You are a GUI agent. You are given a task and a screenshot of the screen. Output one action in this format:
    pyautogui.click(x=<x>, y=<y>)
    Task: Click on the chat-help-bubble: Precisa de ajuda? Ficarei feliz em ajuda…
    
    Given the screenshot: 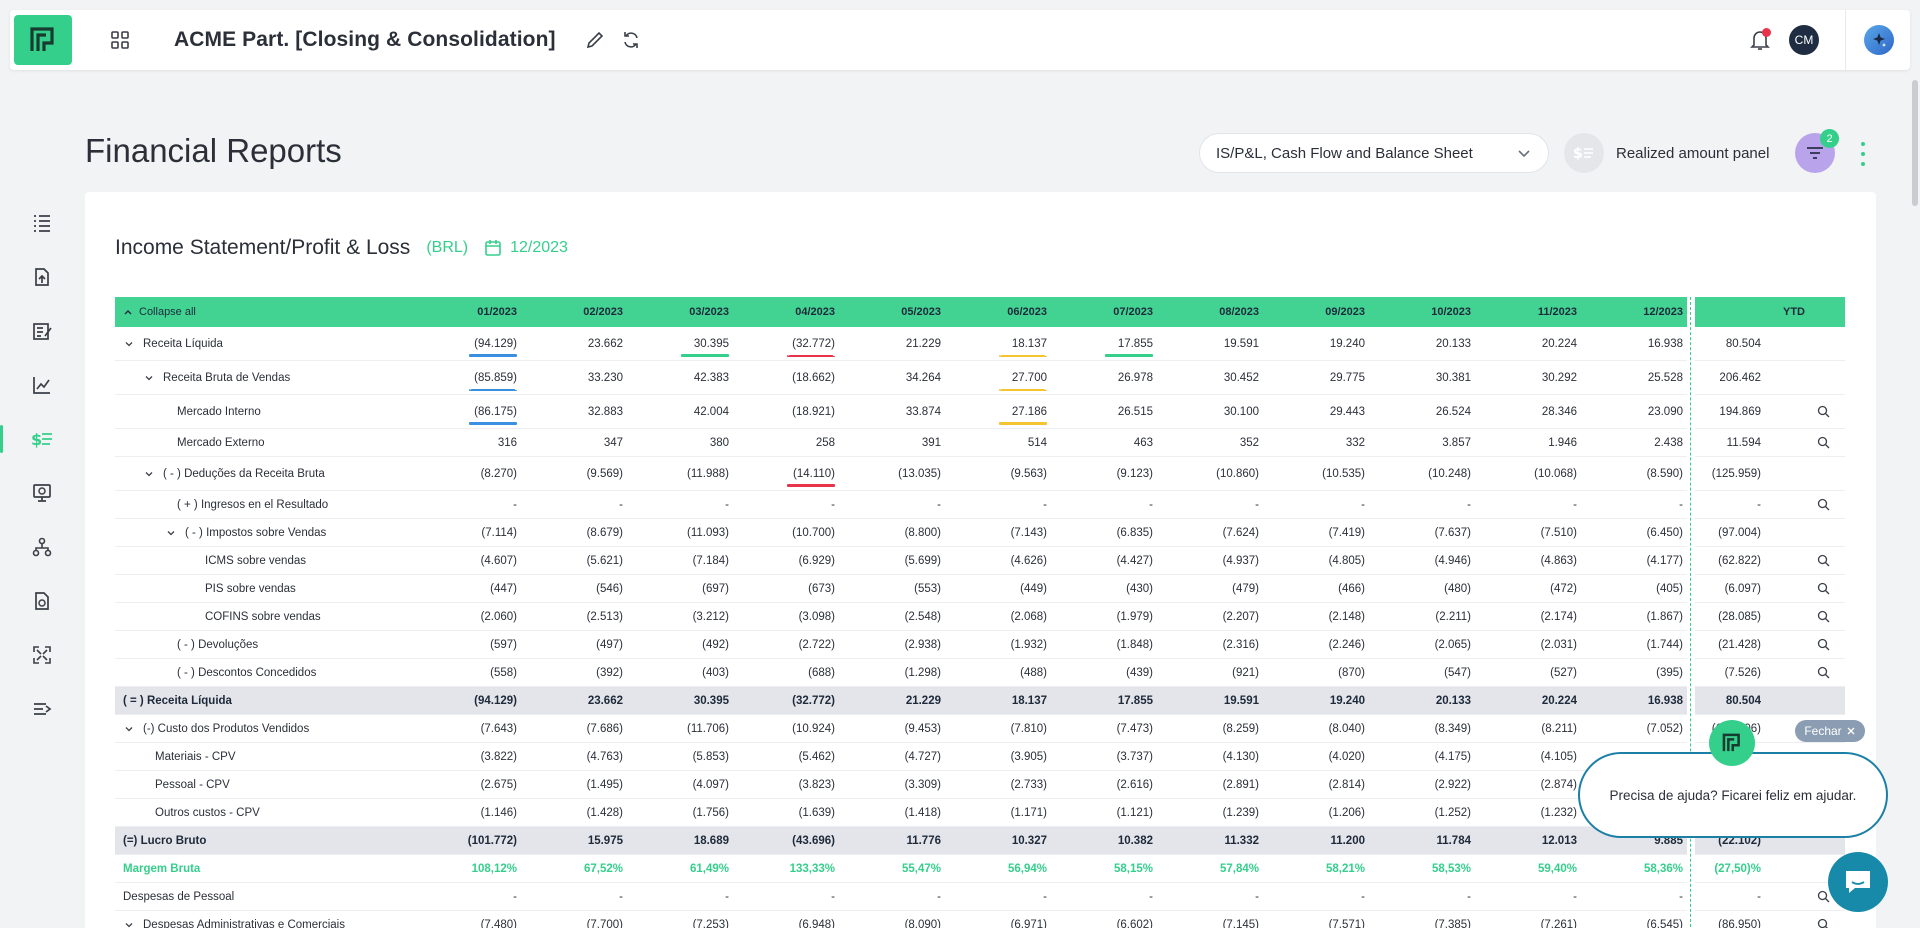 What is the action you would take?
    pyautogui.click(x=1733, y=795)
    